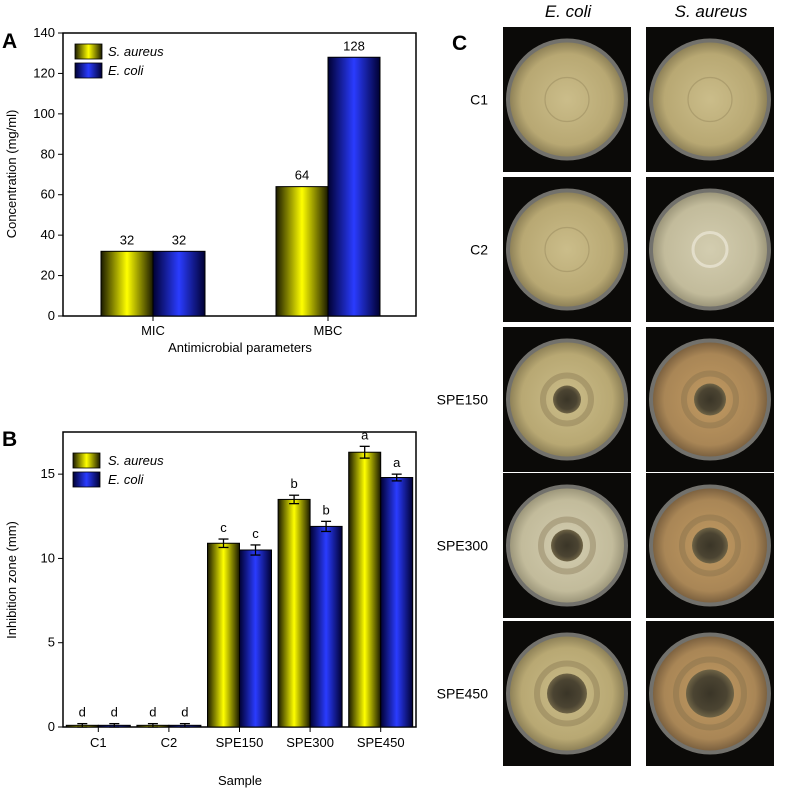 This screenshot has height=791, width=786. I want to click on x-tick-label: SPE150, so click(240, 742).